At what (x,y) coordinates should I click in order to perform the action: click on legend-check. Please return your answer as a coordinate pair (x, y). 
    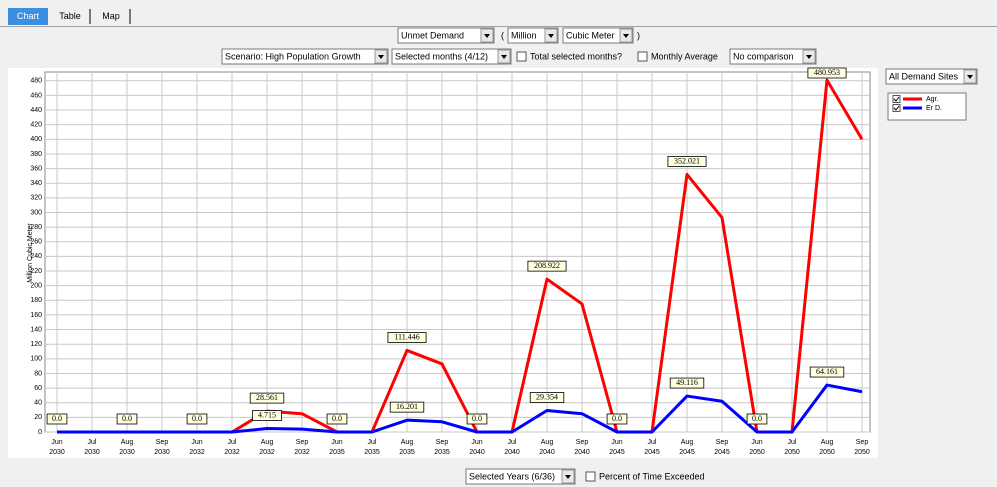
    Looking at the image, I should click on (896, 108).